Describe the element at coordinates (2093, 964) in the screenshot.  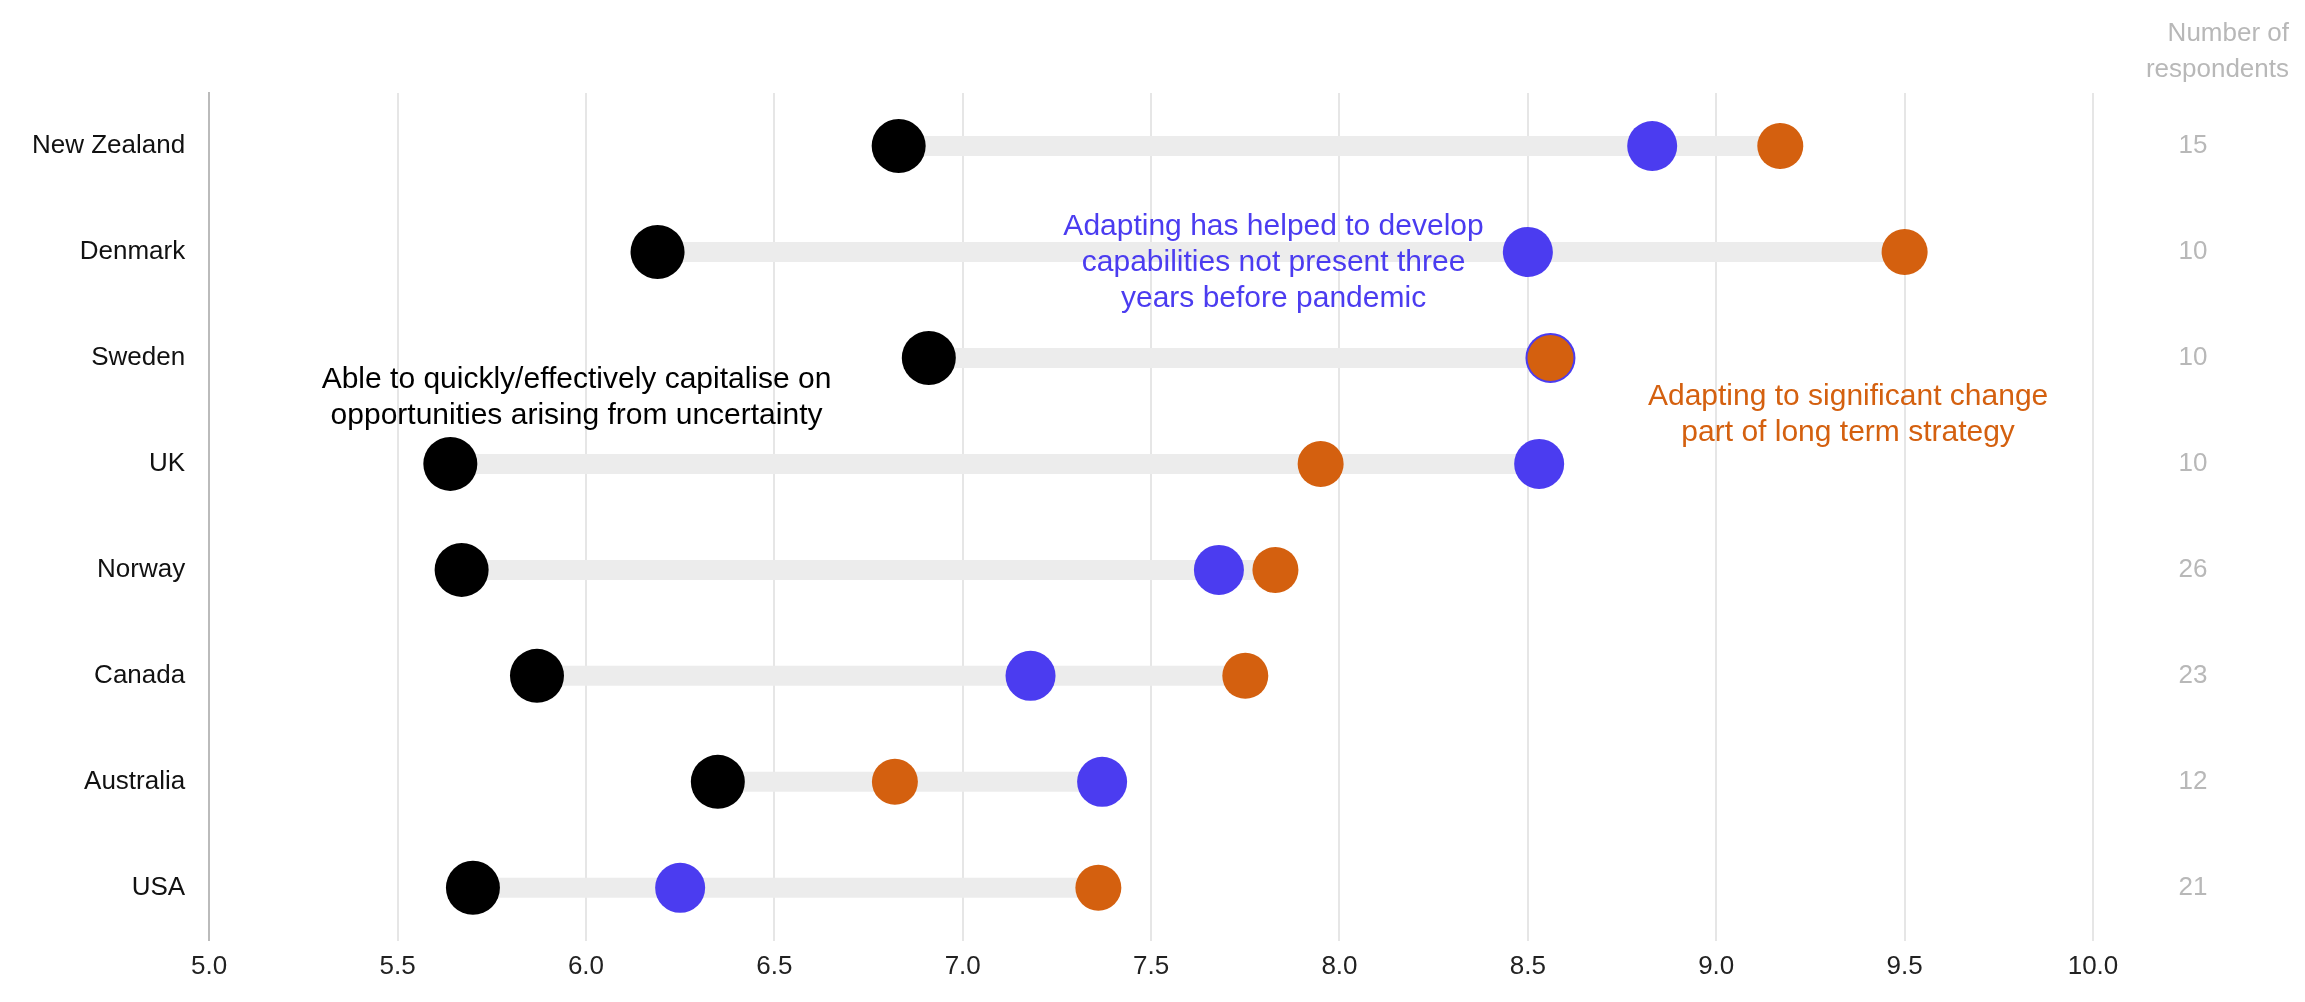
I see `x-tick-label: 10.0` at that location.